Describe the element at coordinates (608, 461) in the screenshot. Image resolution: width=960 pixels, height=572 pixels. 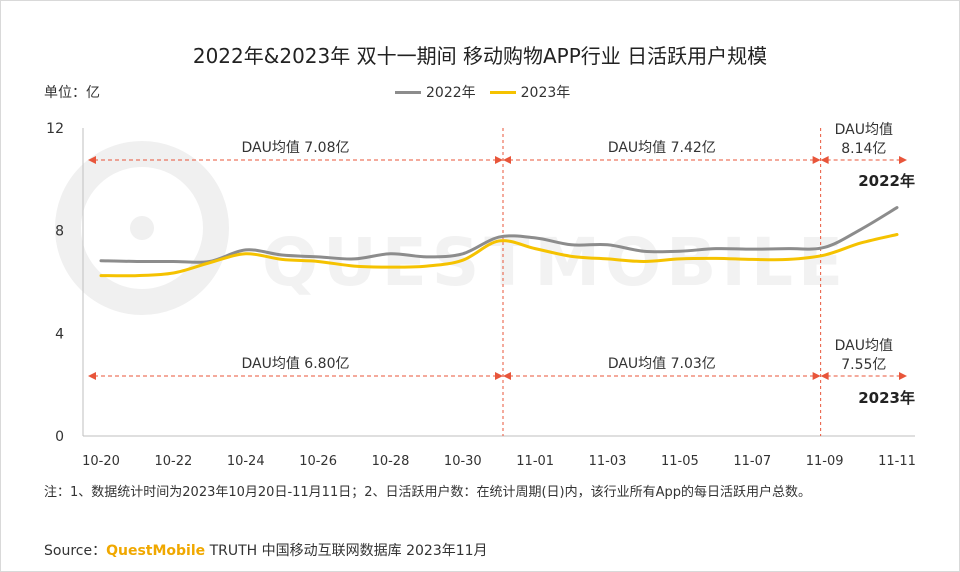
I see `x-tick-label: 11-03` at that location.